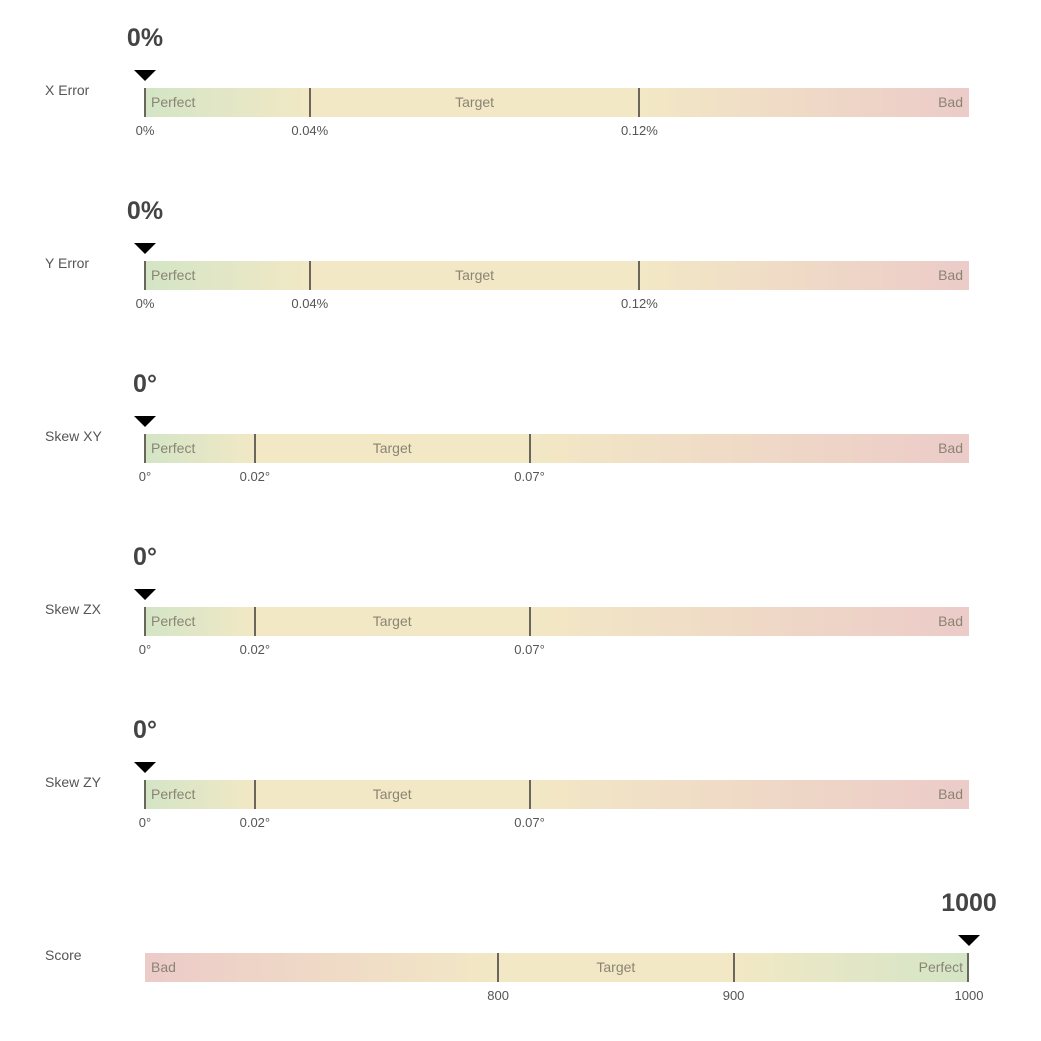  What do you see at coordinates (67, 263) in the screenshot?
I see `gauge-label: Y Error` at bounding box center [67, 263].